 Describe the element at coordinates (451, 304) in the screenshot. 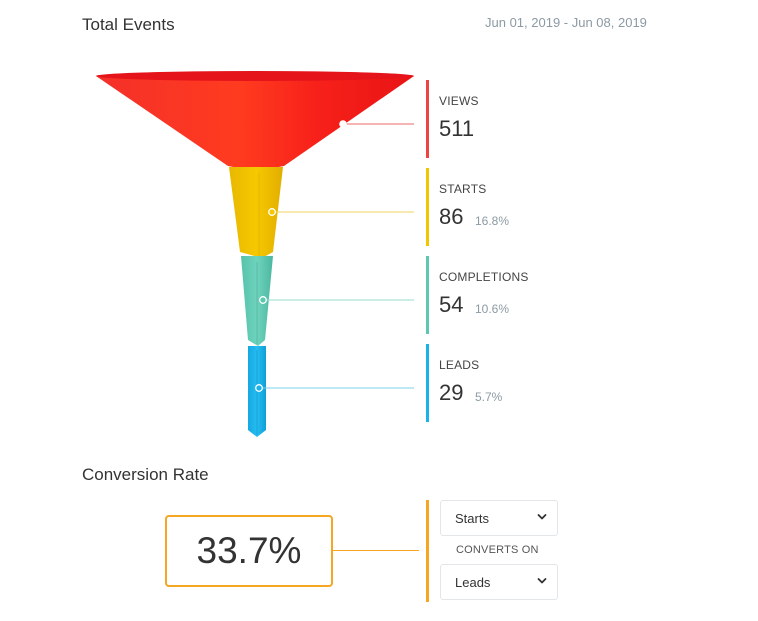

I see `stage-count: 54` at that location.